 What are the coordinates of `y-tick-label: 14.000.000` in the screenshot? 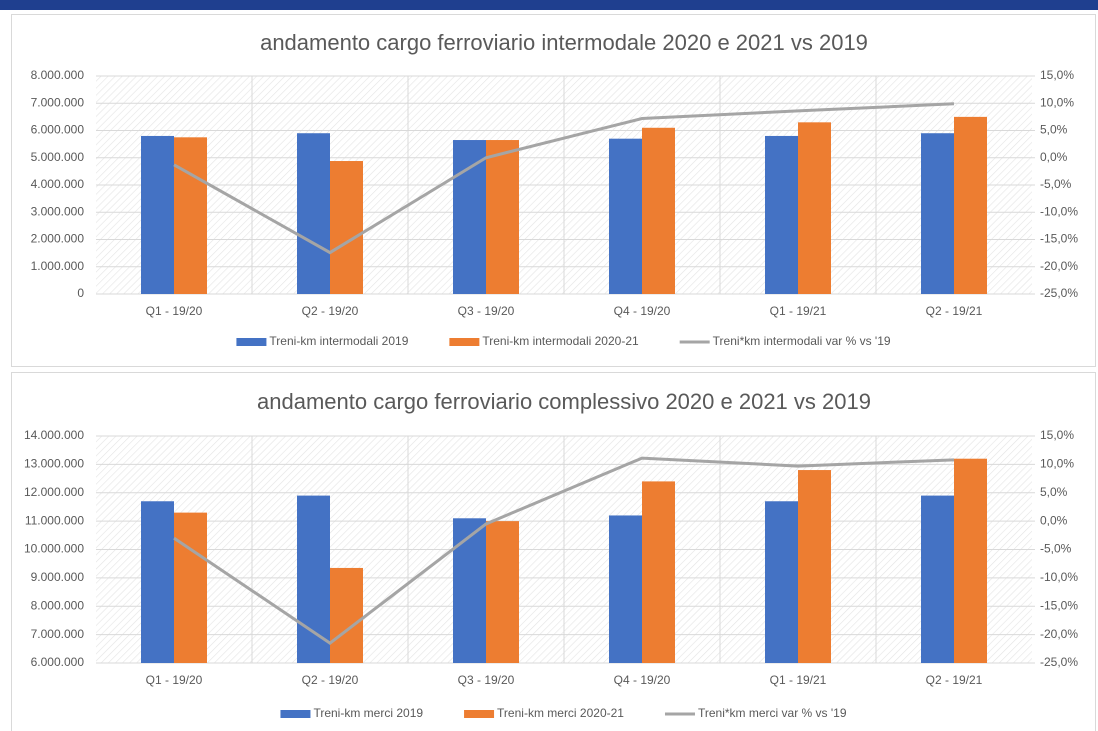 It's located at (54, 435).